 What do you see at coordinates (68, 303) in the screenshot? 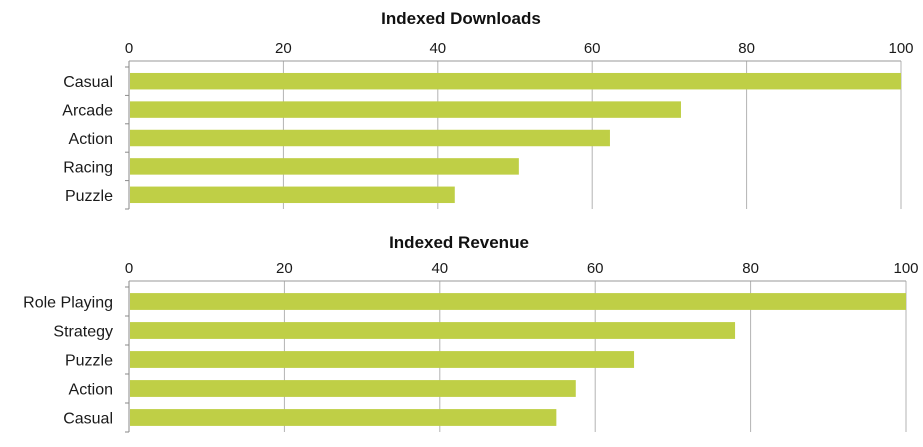
I see `category-label: Role Playing` at bounding box center [68, 303].